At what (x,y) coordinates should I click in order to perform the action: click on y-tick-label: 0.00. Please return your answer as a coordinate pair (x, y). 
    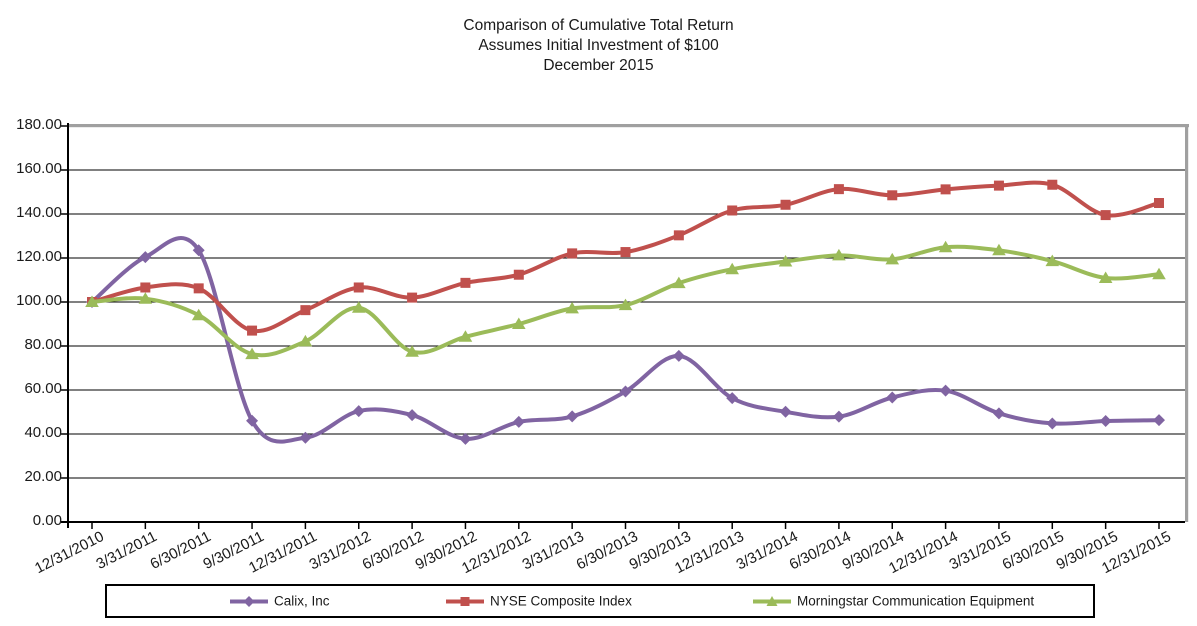
    Looking at the image, I should click on (47, 520).